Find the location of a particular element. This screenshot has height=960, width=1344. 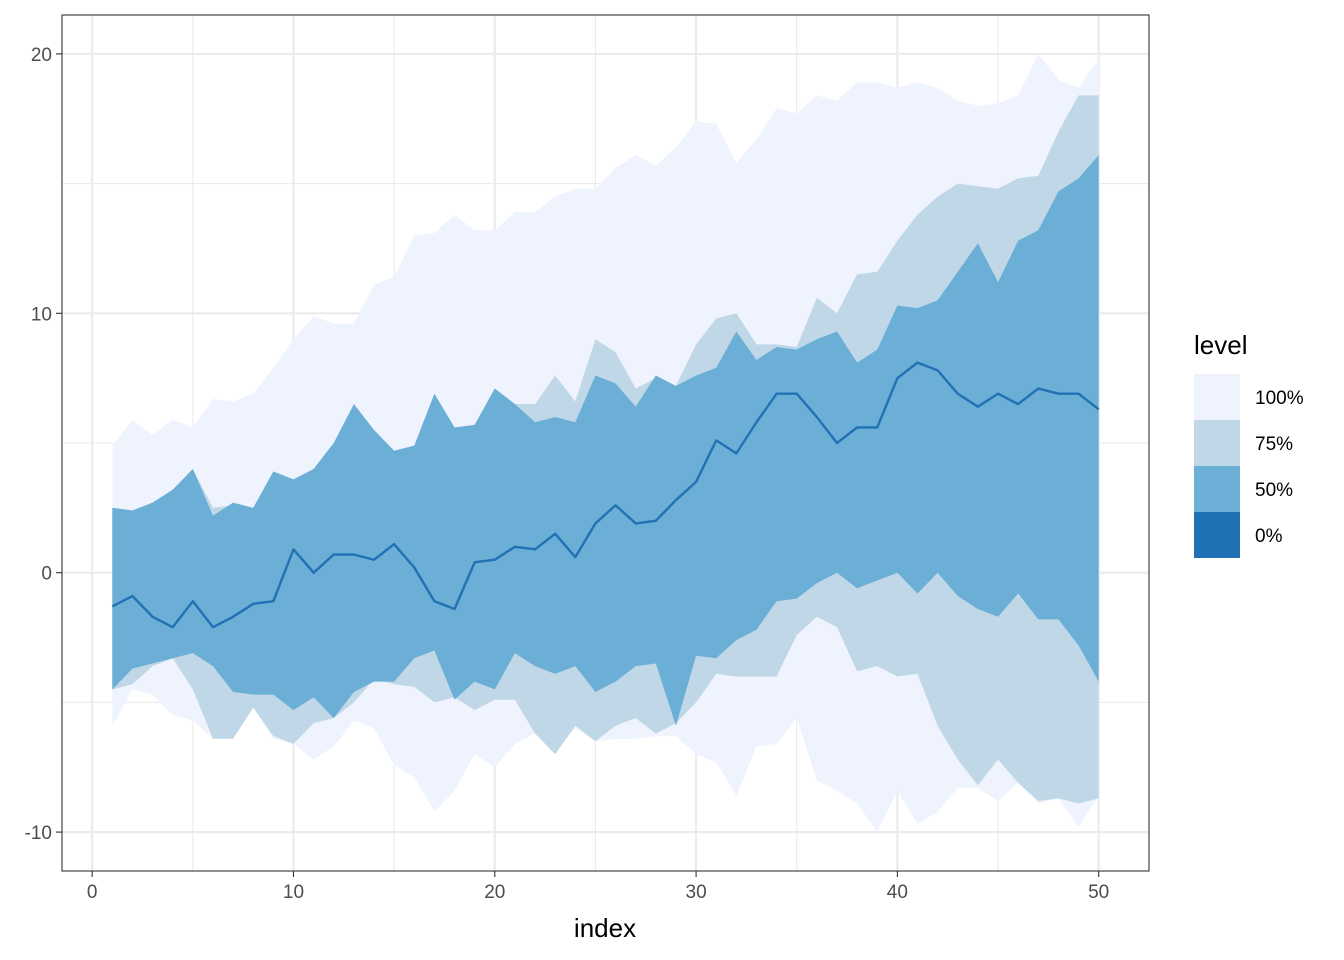

x-tick-label: 30 is located at coordinates (696, 892).